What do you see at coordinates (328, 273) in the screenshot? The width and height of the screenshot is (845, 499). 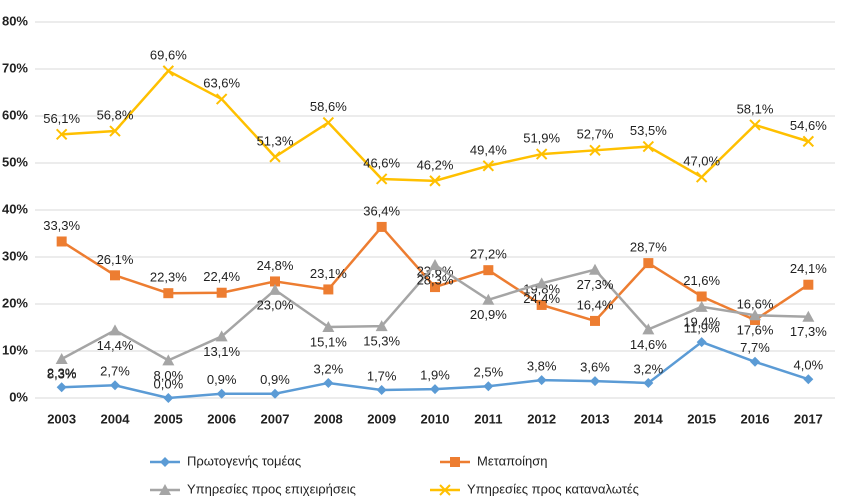 I see `data-label: 23,1%` at bounding box center [328, 273].